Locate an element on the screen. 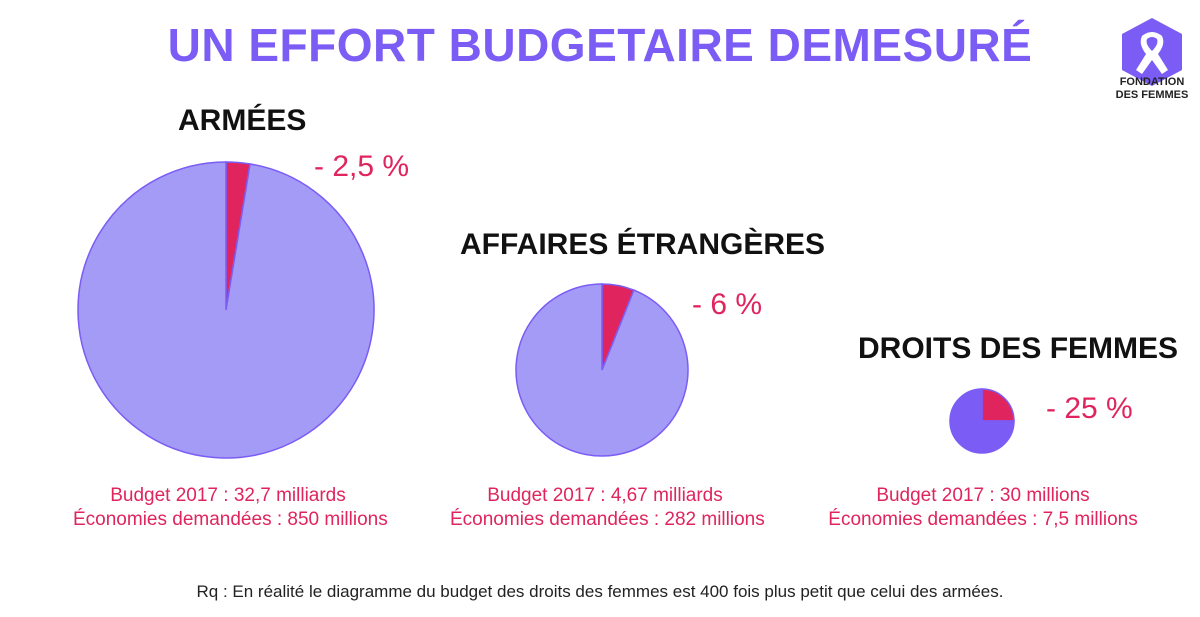 This screenshot has height=617, width=1200. budget-text-armees: Budget 2017 : 32,7 milliards is located at coordinates (228, 495).